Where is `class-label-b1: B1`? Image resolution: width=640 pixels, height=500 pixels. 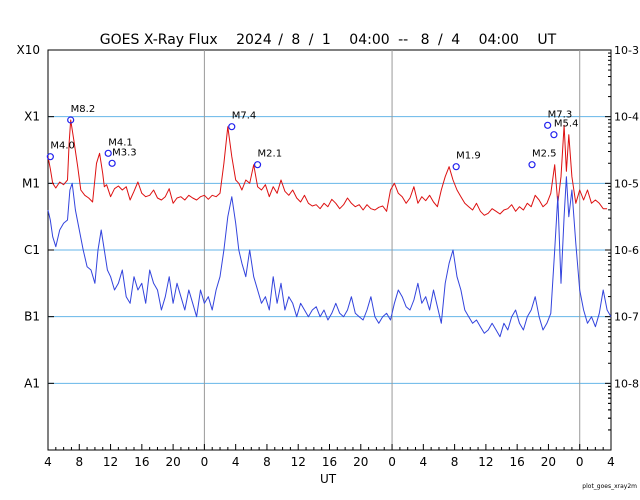
class-label-b1: B1 is located at coordinates (32, 317).